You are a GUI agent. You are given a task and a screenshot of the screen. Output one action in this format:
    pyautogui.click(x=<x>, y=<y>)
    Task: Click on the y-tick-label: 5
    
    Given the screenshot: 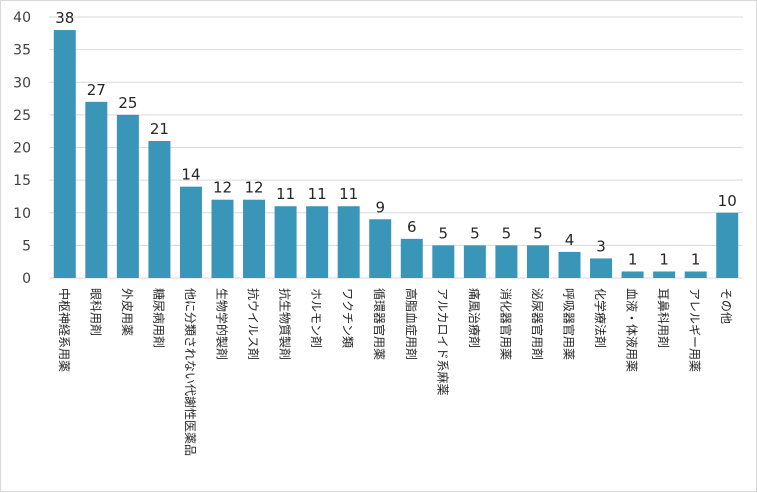 What is the action you would take?
    pyautogui.click(x=26, y=246)
    